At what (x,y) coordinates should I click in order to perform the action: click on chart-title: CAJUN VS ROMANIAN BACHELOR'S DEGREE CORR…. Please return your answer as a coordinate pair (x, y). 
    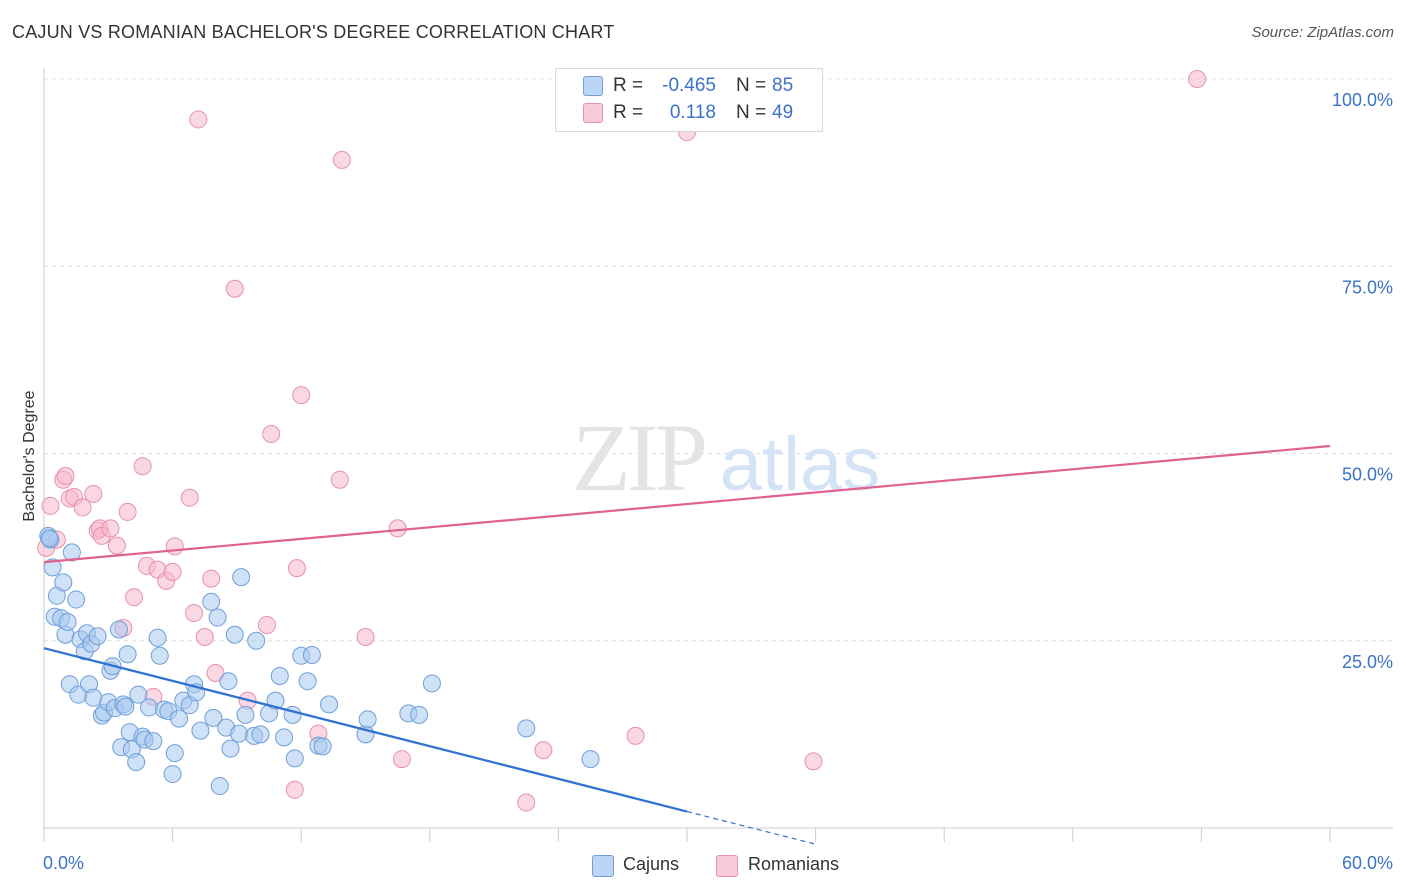
    Looking at the image, I should click on (313, 32).